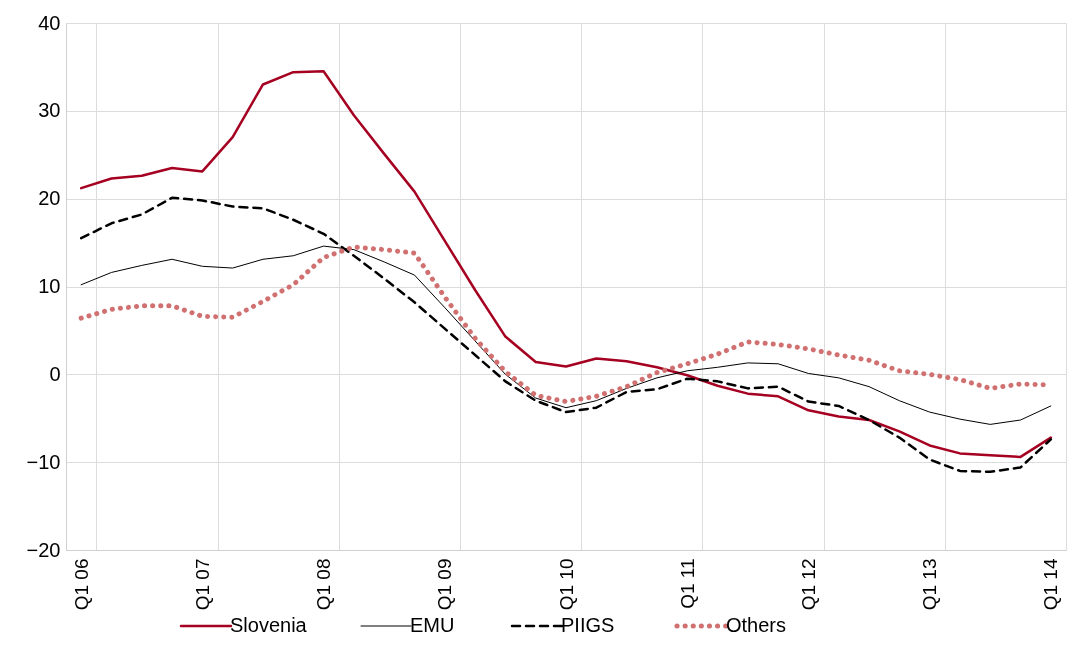 The image size is (1078, 648). Describe the element at coordinates (588, 625) in the screenshot. I see `legend-label: PIIGS` at that location.